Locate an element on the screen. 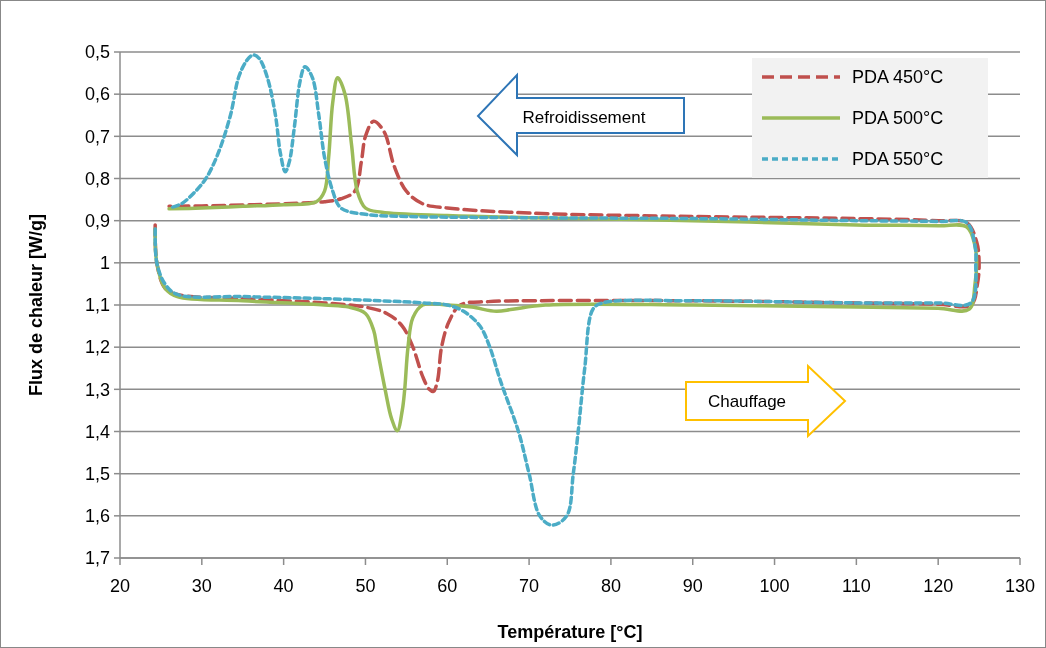 This screenshot has height=648, width=1046. y-axis-title: Flux de chaleur [W/g] is located at coordinates (36, 305).